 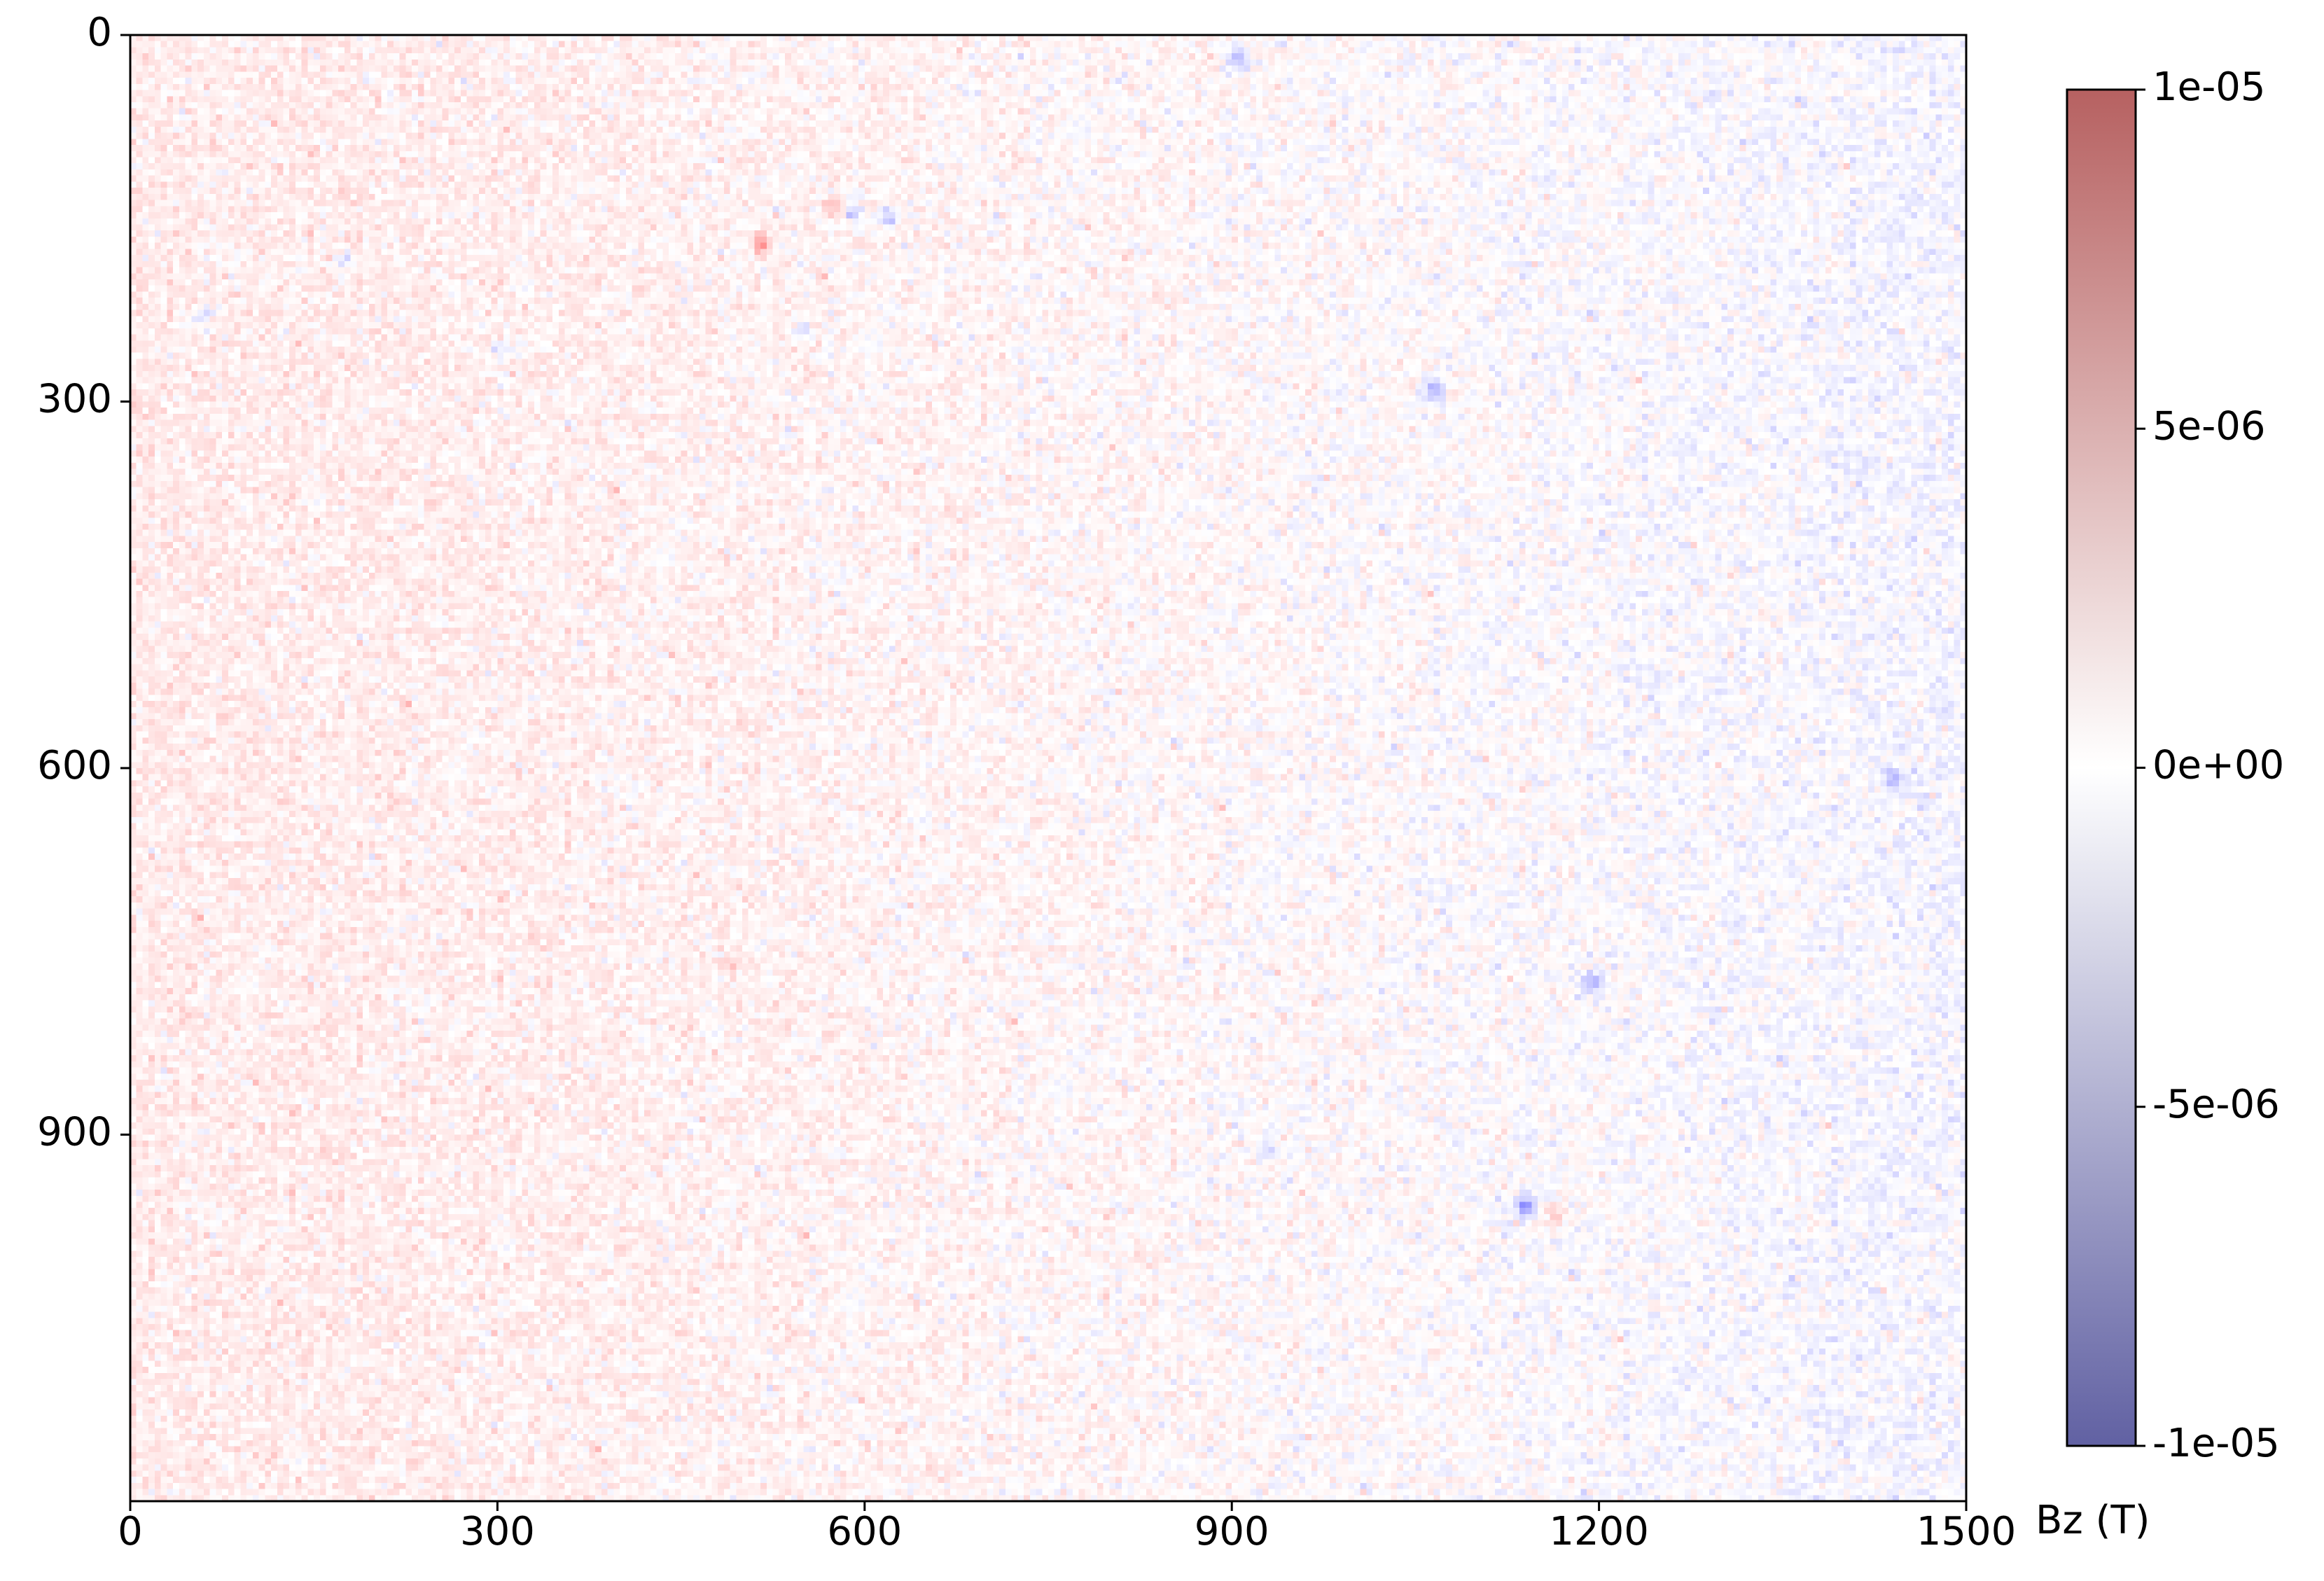 I want to click on x-tick-label: 900, so click(x=1232, y=1531).